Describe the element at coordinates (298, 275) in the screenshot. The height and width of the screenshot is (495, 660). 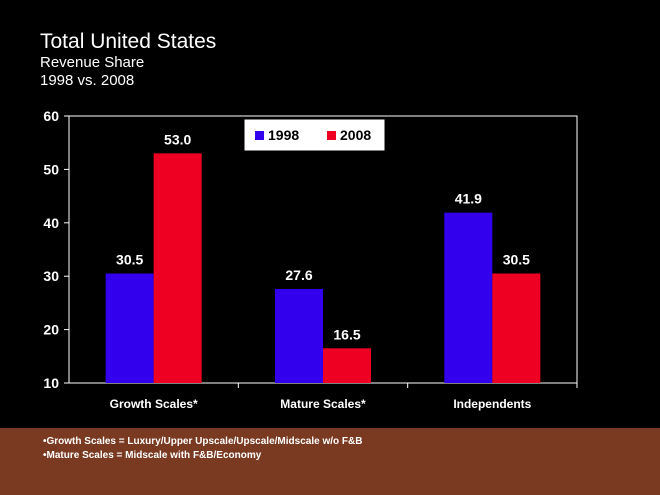
I see `data-label-1998-1: 27.6` at that location.